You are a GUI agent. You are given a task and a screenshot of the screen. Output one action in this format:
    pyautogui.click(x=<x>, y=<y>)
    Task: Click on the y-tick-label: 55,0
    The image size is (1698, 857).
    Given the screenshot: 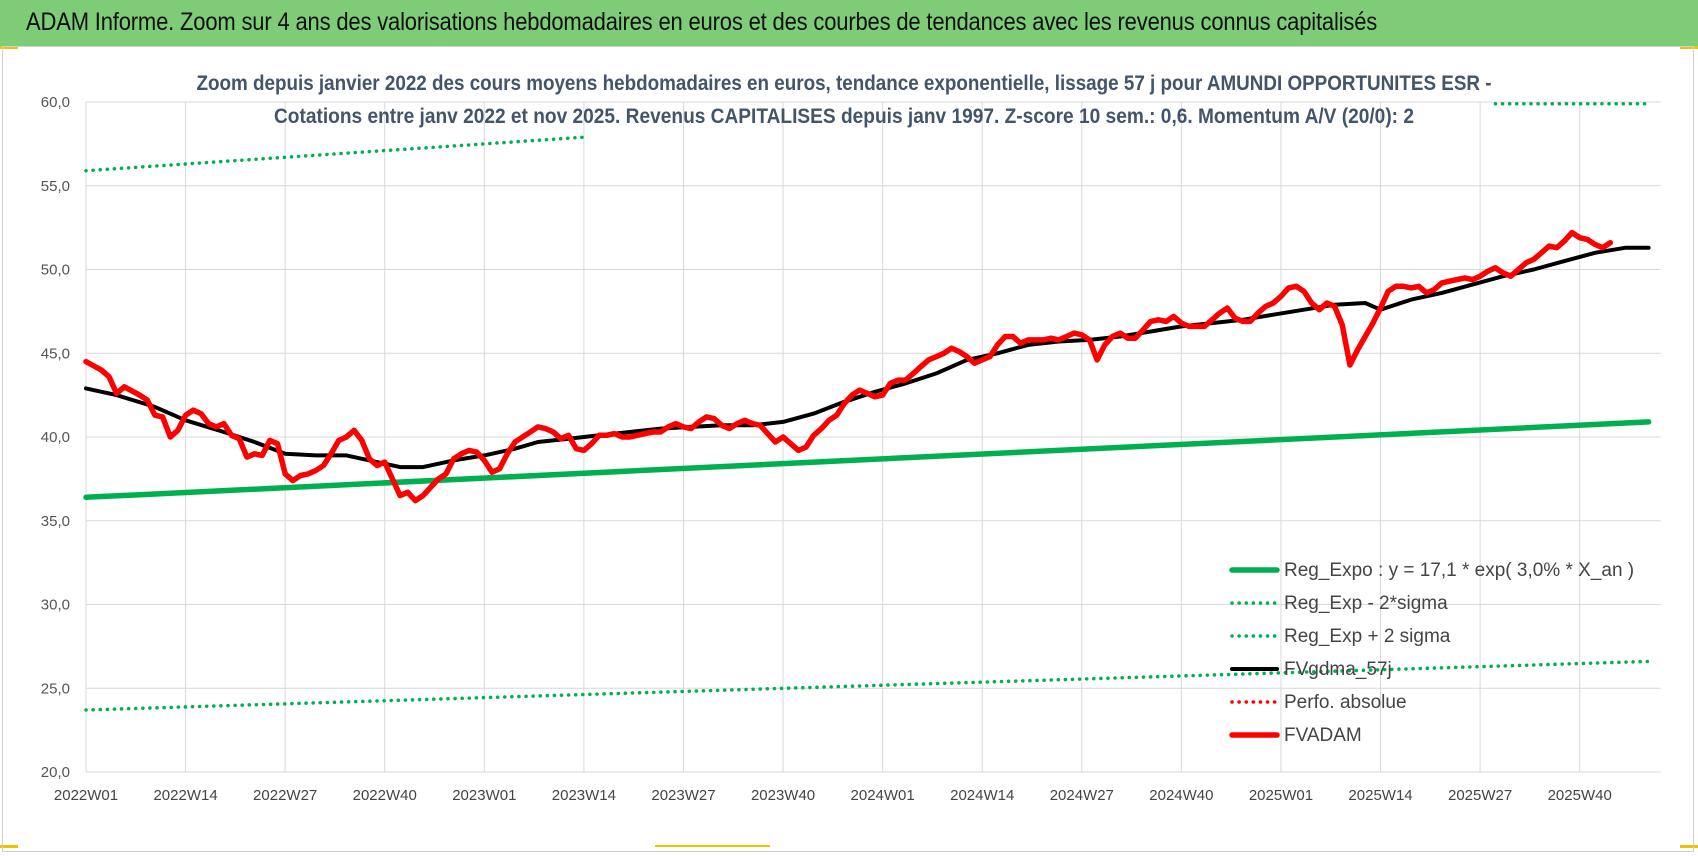 What is the action you would take?
    pyautogui.click(x=55, y=186)
    